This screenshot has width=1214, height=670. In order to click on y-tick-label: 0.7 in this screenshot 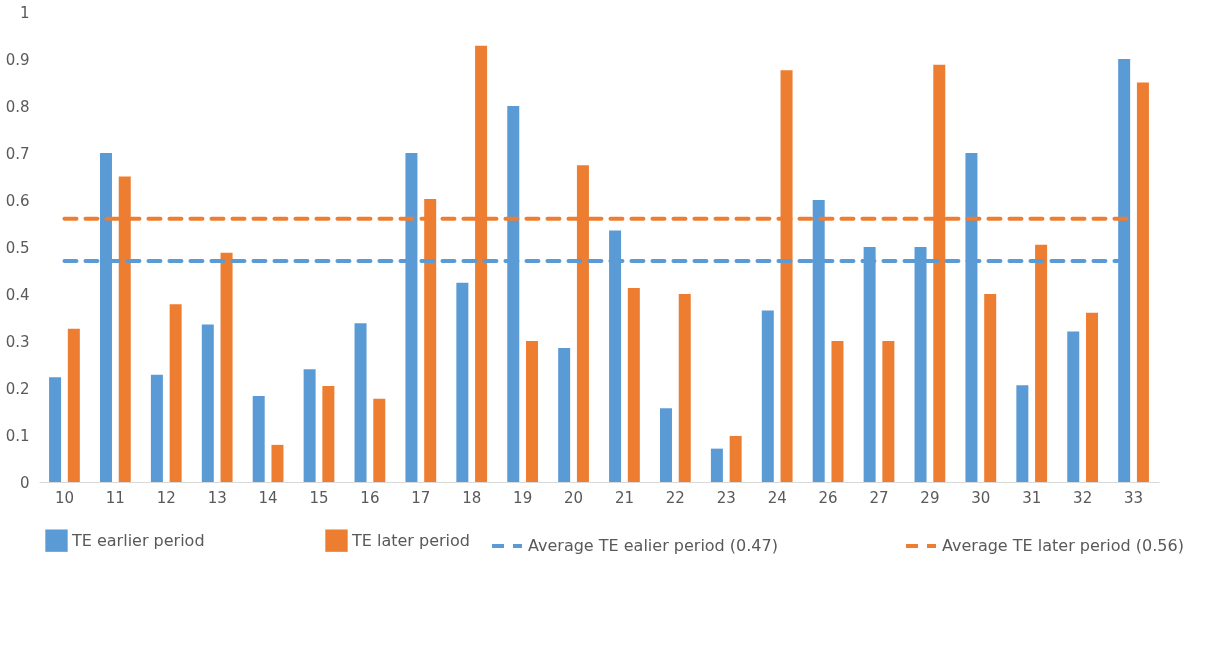, I will do `click(17, 153)`.